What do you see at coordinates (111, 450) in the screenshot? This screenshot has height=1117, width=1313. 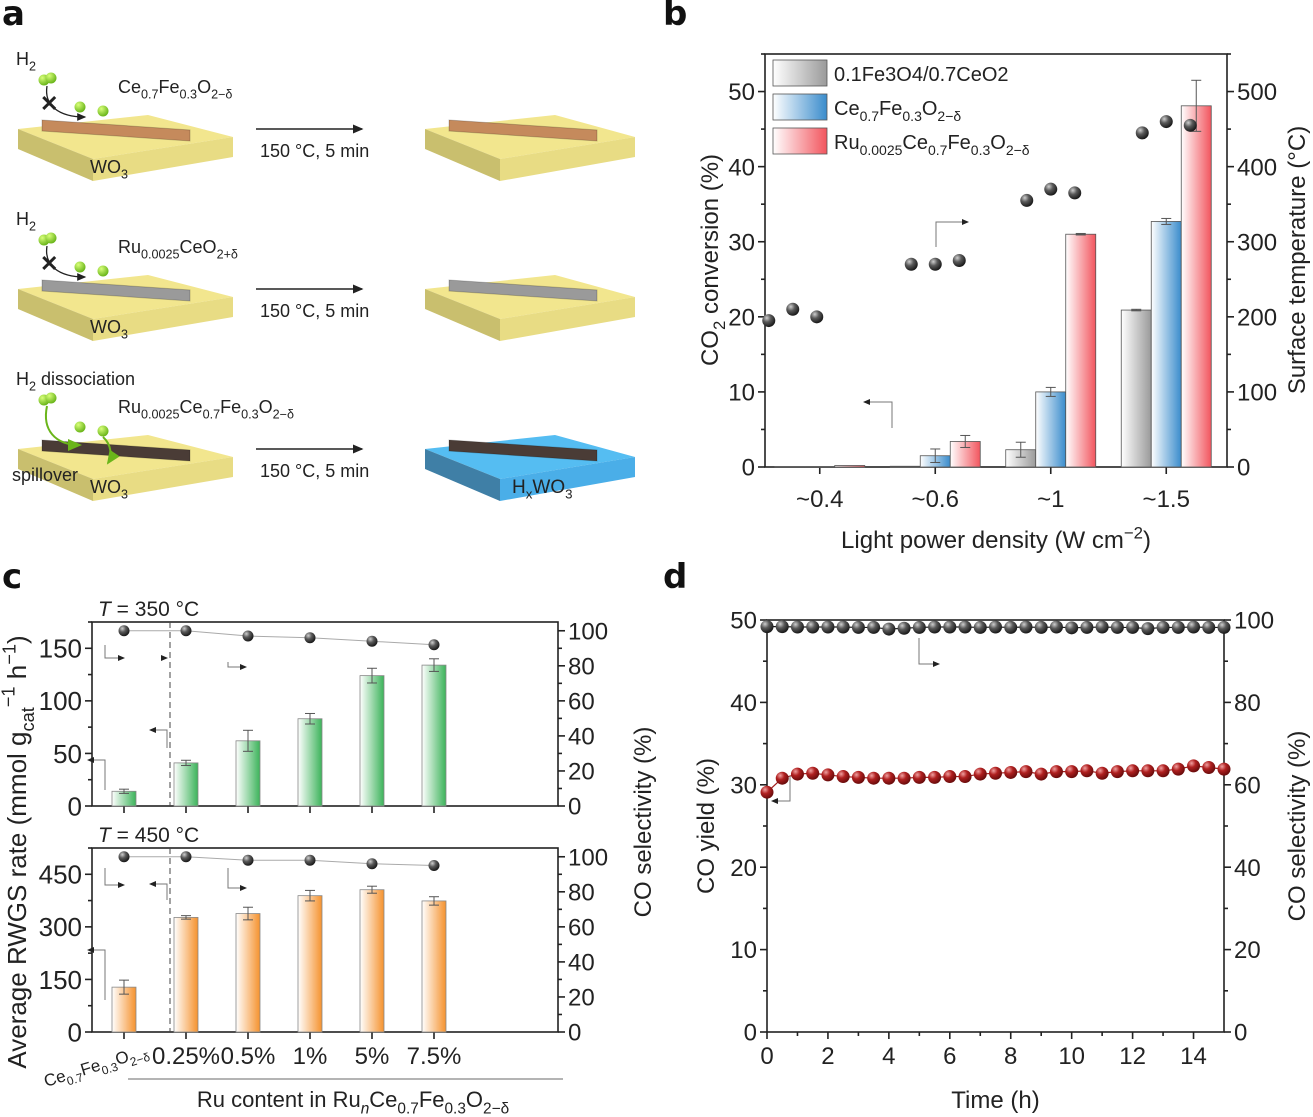 I see `spillover-arrow-icon` at bounding box center [111, 450].